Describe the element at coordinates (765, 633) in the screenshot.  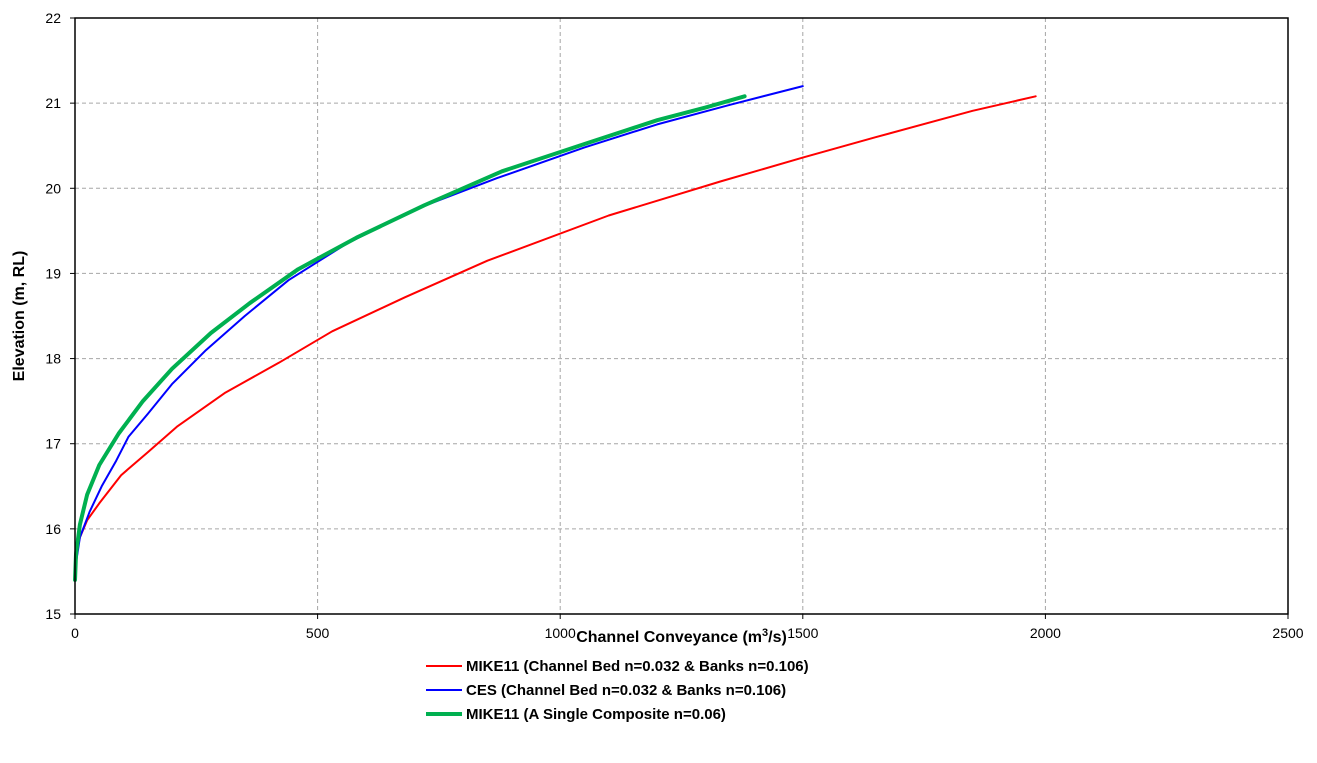
I see `x-axis-label-sup: 3` at that location.